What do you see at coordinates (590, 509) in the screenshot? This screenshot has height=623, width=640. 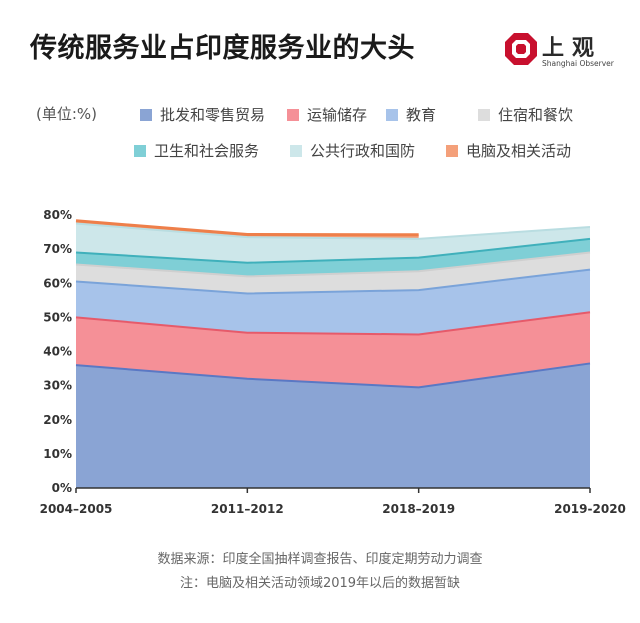 I see `x-tick-label: 2019-2020` at bounding box center [590, 509].